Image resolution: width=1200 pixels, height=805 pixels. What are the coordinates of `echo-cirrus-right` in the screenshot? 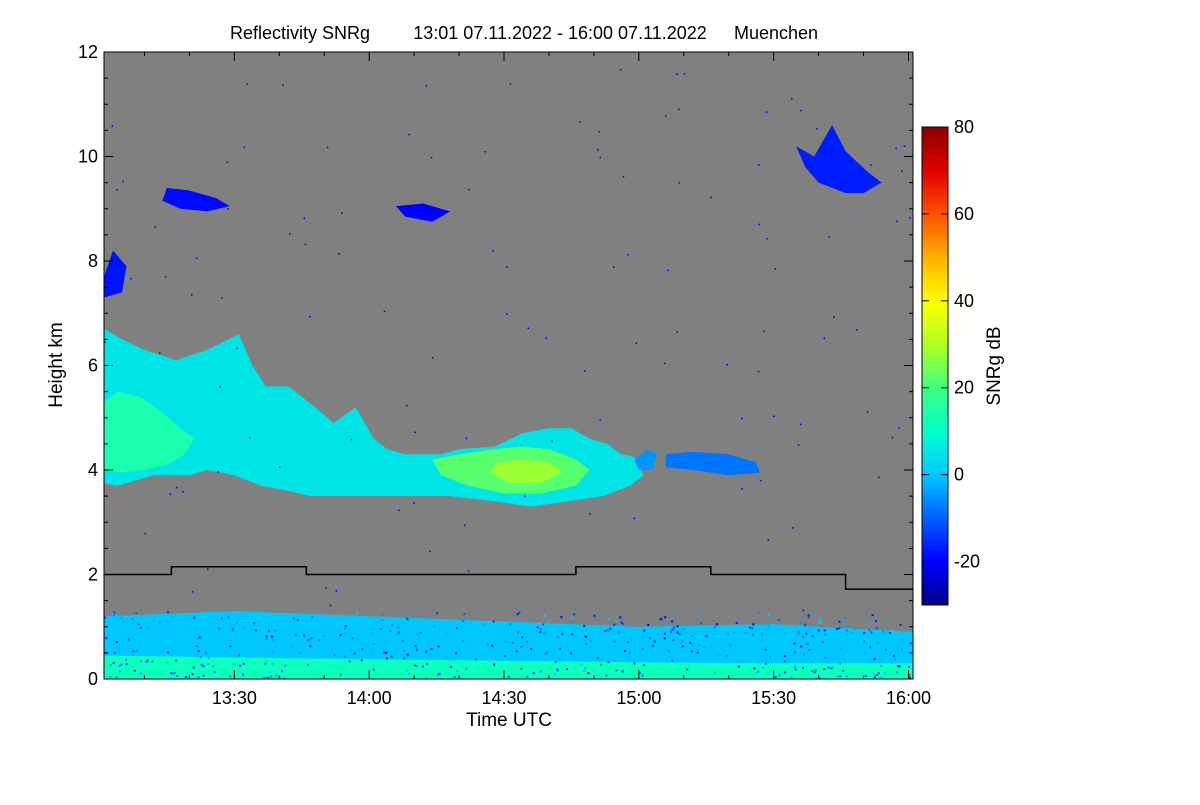 It's located at (839, 159).